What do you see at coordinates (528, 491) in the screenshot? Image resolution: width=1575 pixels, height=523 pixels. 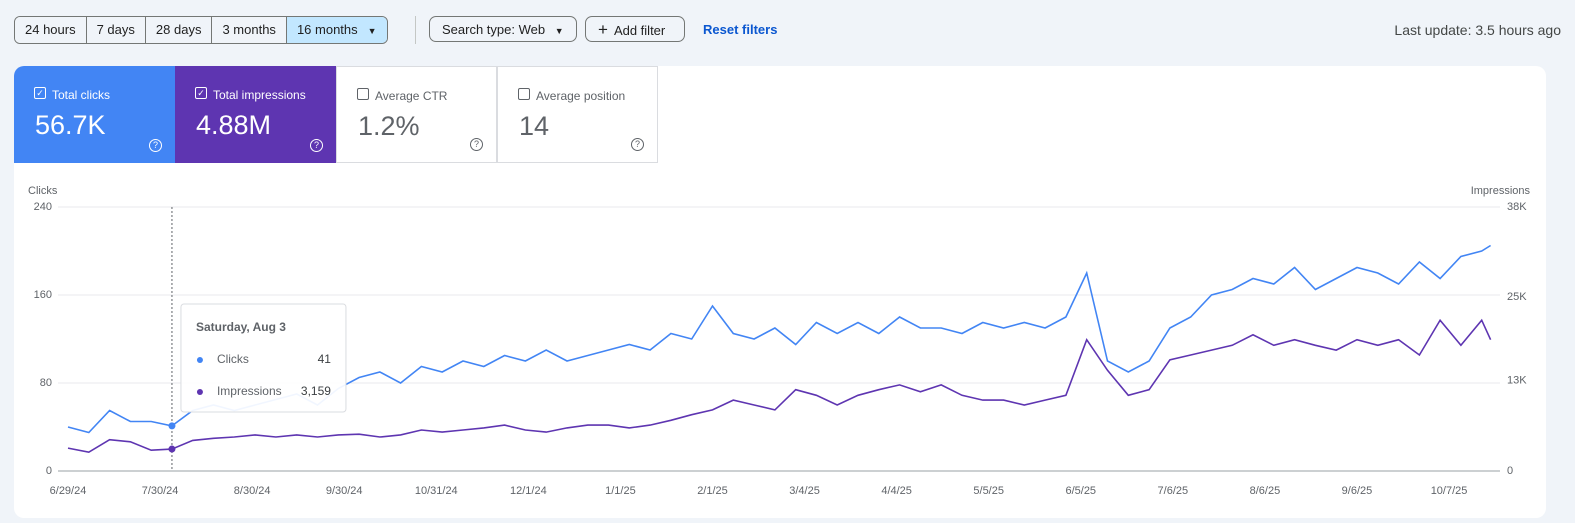 I see `x-tick-label: 12/1/24` at bounding box center [528, 491].